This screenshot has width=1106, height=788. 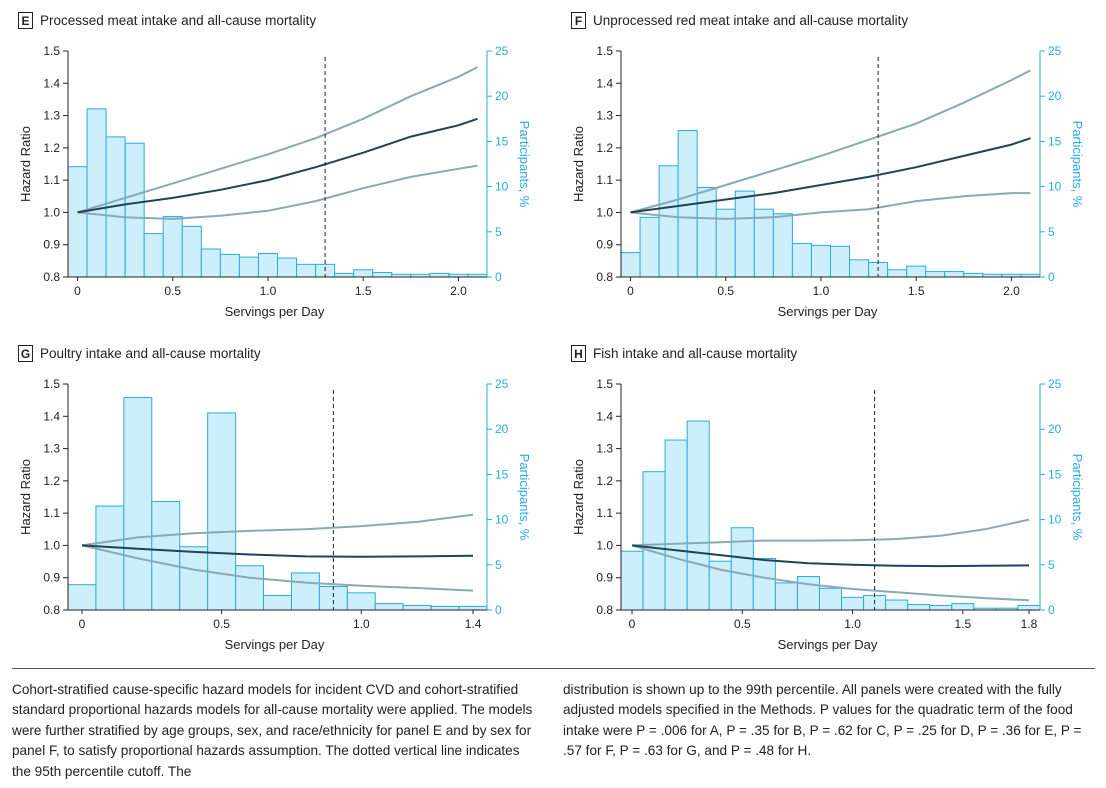 What do you see at coordinates (458, 291) in the screenshot?
I see `x-tick-label: 2.0` at bounding box center [458, 291].